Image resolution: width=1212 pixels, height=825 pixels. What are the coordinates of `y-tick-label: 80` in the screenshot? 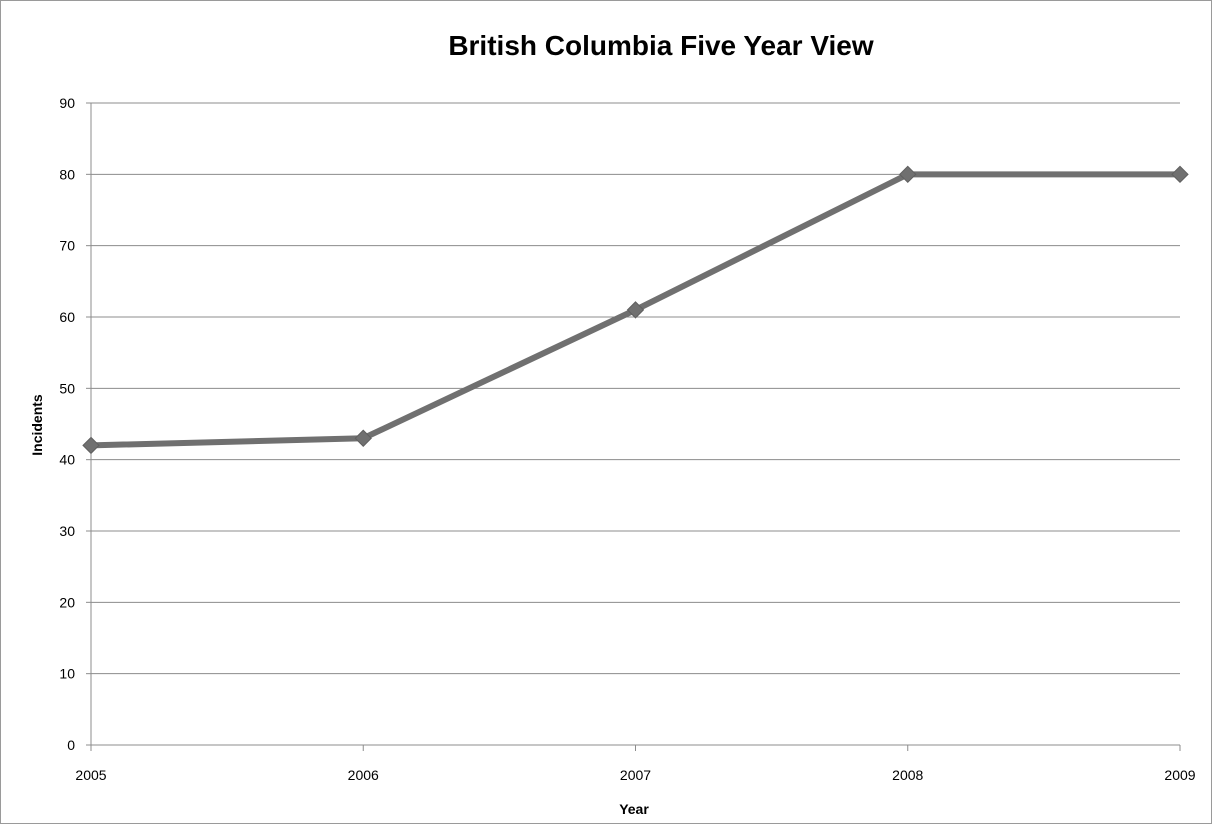 It's located at (67, 174).